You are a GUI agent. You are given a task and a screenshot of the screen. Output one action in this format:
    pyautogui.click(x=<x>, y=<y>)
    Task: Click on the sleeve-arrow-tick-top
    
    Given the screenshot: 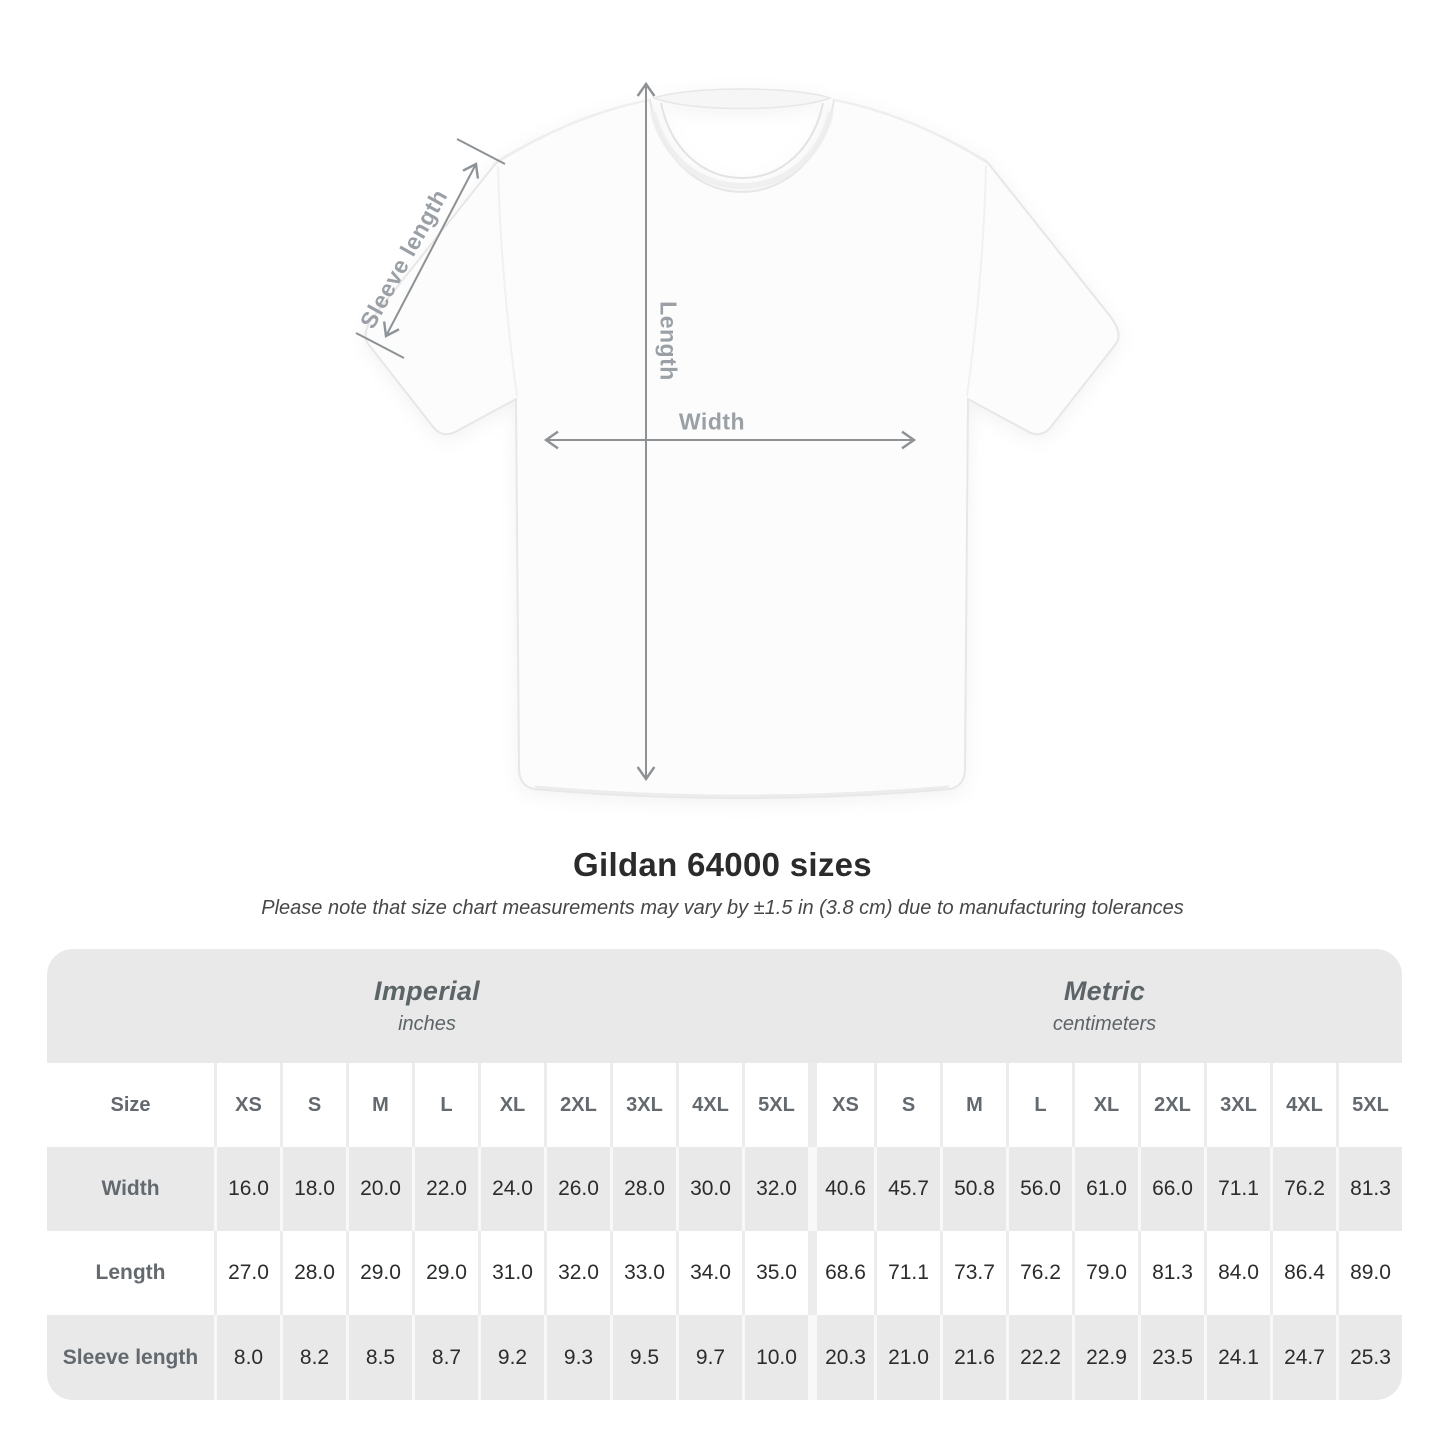 What is the action you would take?
    pyautogui.click(x=481, y=151)
    